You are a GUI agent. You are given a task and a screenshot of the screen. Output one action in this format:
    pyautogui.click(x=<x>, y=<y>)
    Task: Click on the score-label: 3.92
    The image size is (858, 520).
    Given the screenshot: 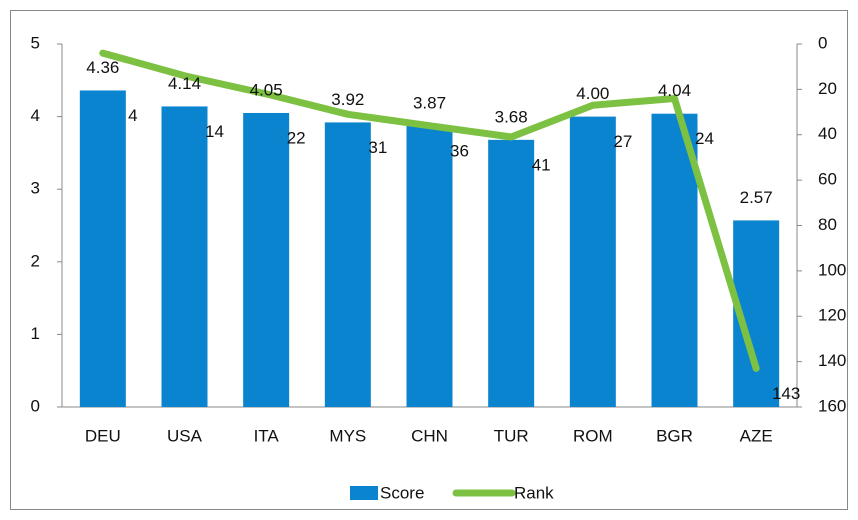 What is the action you would take?
    pyautogui.click(x=347, y=99)
    